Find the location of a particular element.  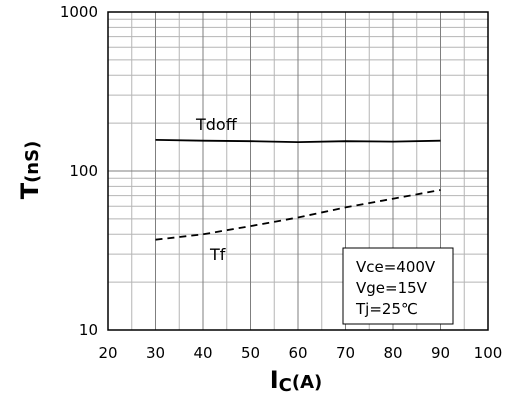

x-tick-label: 90 is located at coordinates (440, 353).